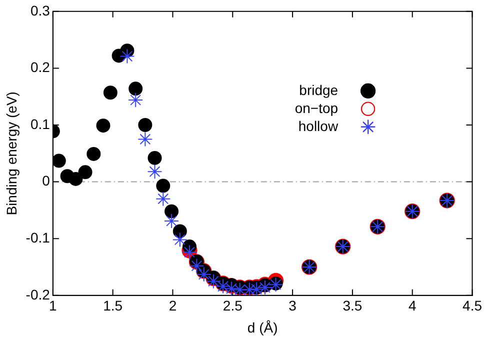  Describe the element at coordinates (172, 306) in the screenshot. I see `x-tick-label: 2` at that location.